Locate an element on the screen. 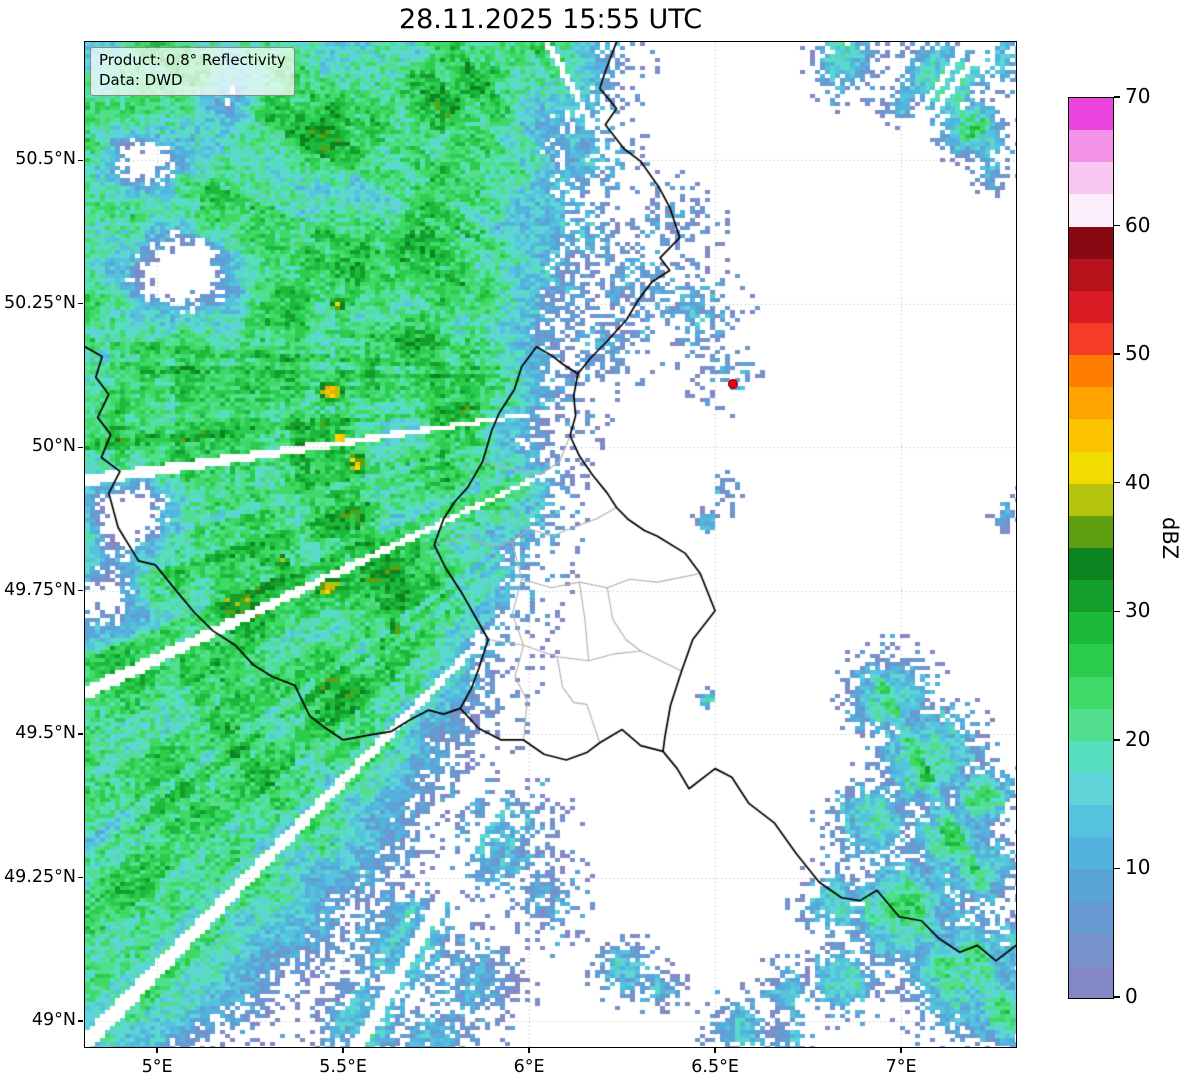  y-tick-label: 50.25°N is located at coordinates (40, 302).